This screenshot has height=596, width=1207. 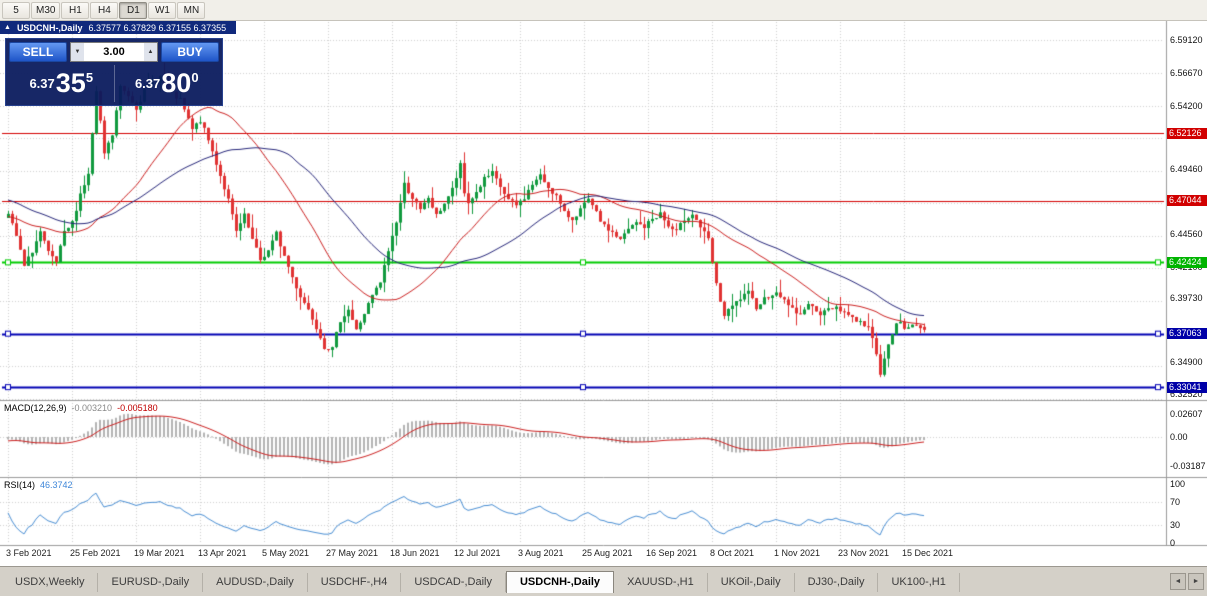 What do you see at coordinates (1186, 394) in the screenshot?
I see `price-axis-tick: 6.32520` at bounding box center [1186, 394].